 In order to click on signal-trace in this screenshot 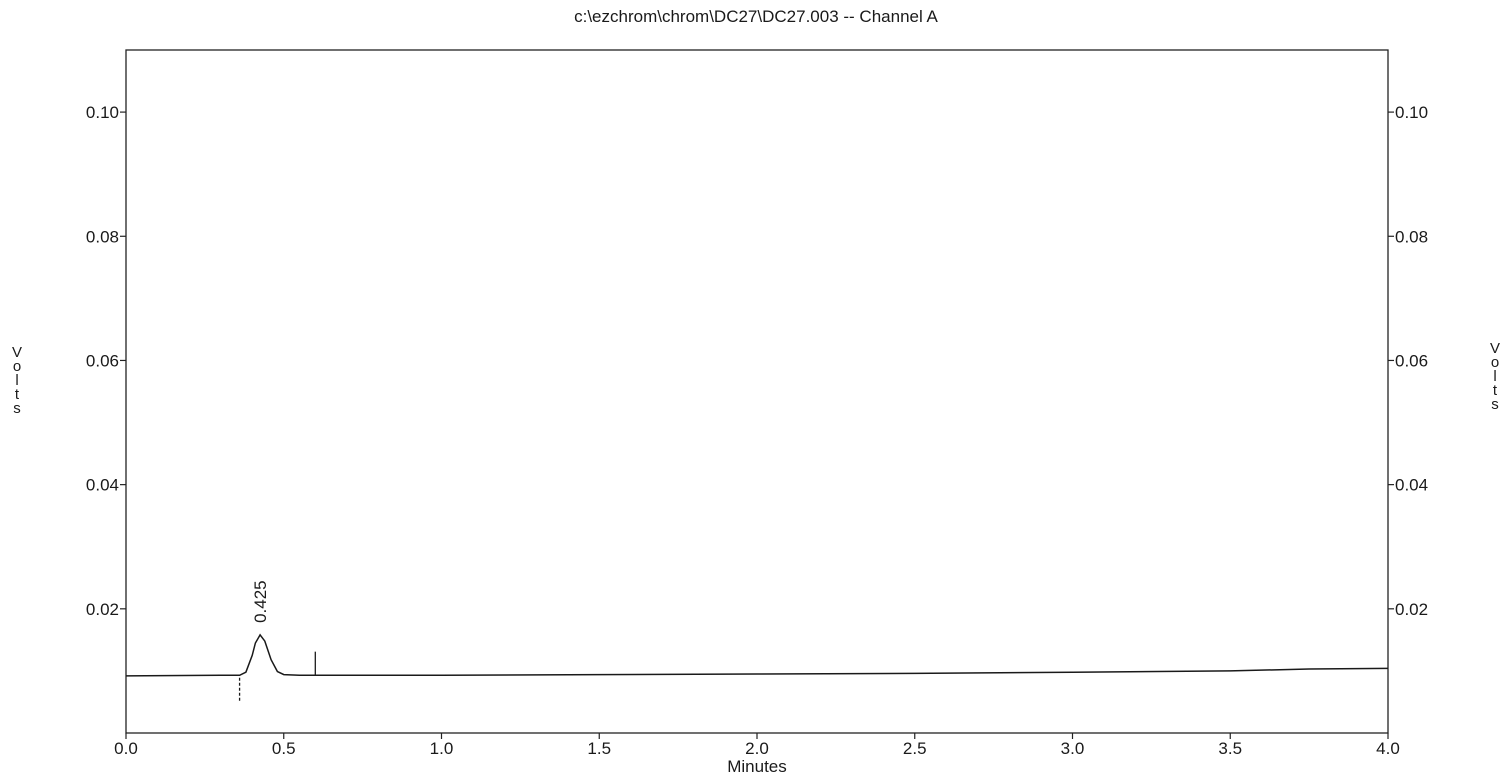, I will do `click(757, 655)`.